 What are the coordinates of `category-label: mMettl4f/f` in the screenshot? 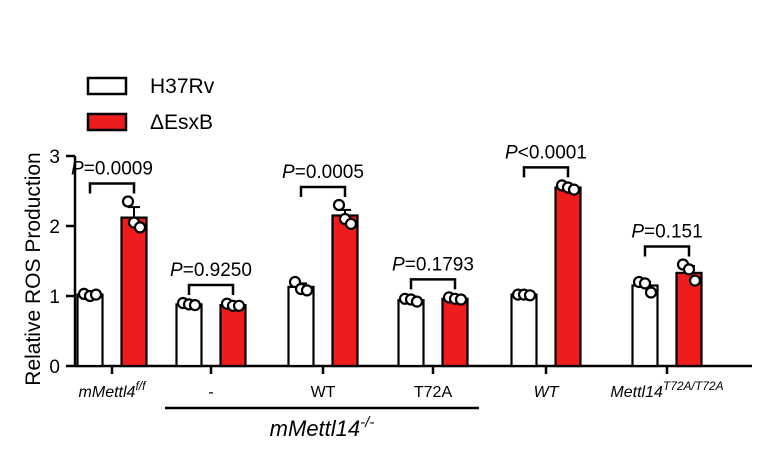 It's located at (113, 390).